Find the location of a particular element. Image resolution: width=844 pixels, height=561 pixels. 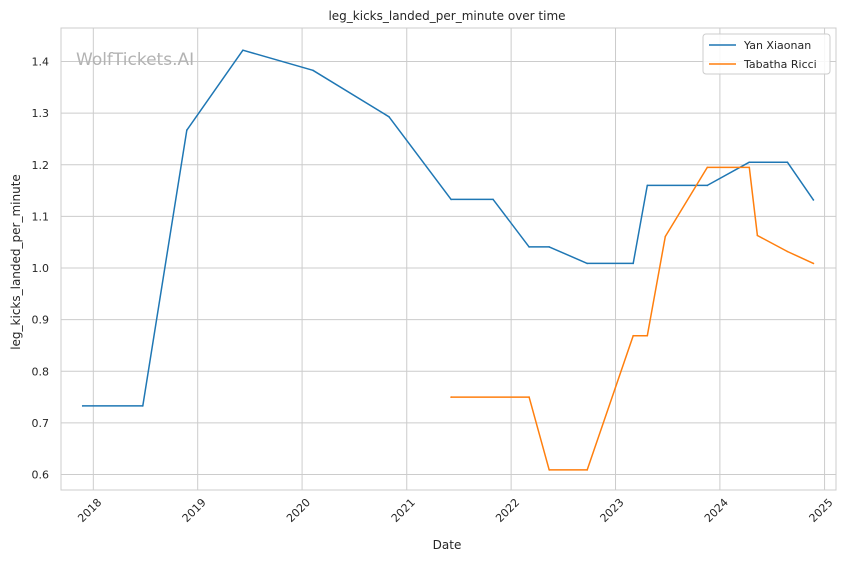

y-tick-label: 1.0 is located at coordinates (41, 268).